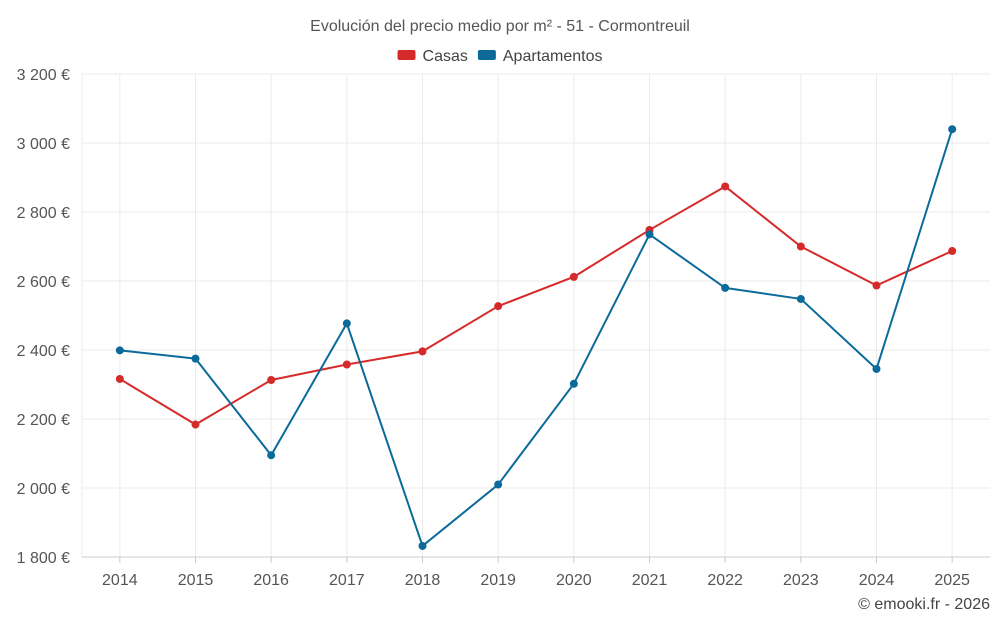 The width and height of the screenshot is (1000, 625). Describe the element at coordinates (271, 580) in the screenshot. I see `x-tick-label: 2016` at that location.